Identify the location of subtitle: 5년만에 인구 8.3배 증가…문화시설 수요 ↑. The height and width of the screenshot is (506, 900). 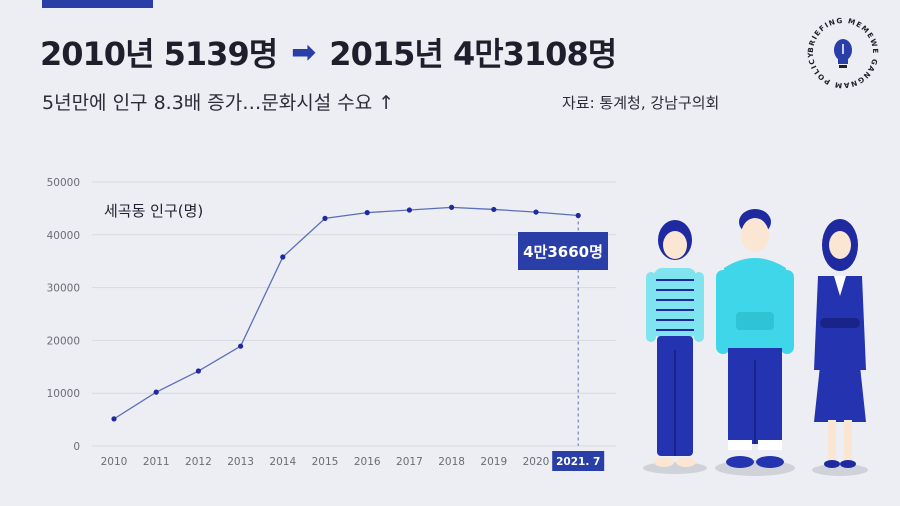
(218, 103).